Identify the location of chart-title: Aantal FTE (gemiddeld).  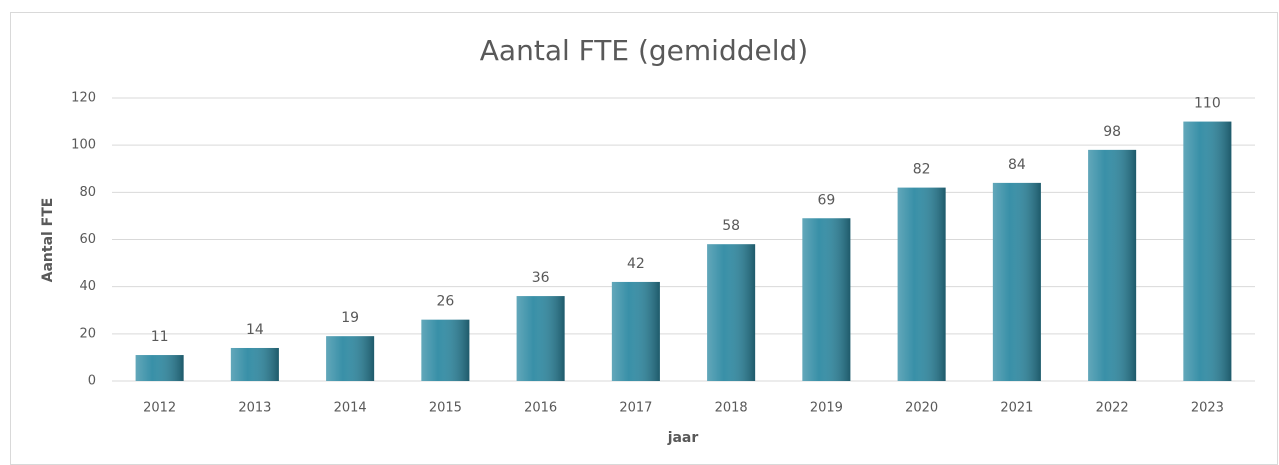
(644, 50).